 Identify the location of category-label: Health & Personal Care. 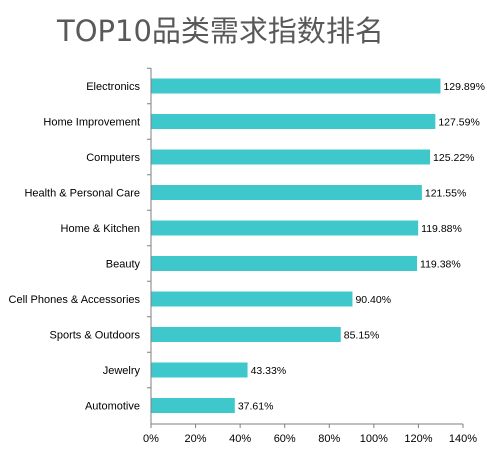
(82, 194).